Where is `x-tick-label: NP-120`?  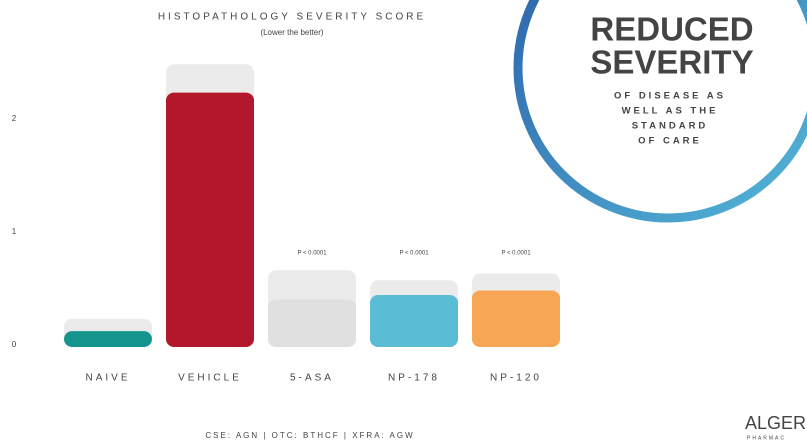
x-tick-label: NP-120 is located at coordinates (516, 378).